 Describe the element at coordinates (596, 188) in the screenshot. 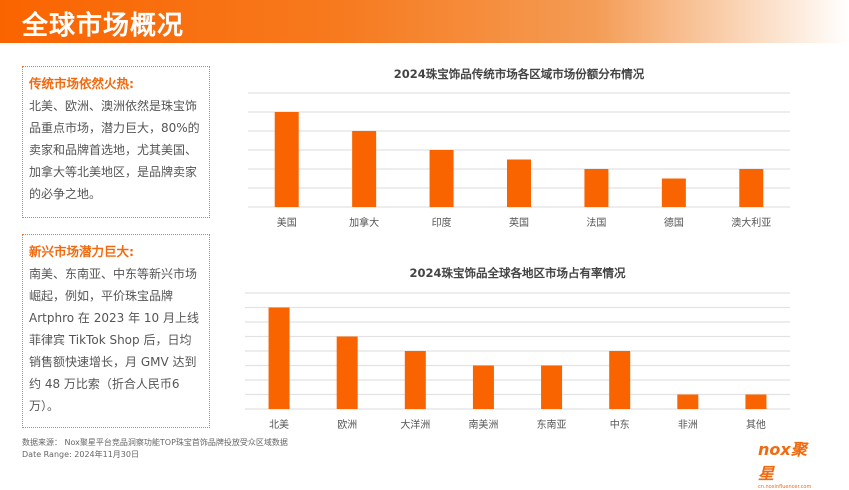

I see `bar-法国` at that location.